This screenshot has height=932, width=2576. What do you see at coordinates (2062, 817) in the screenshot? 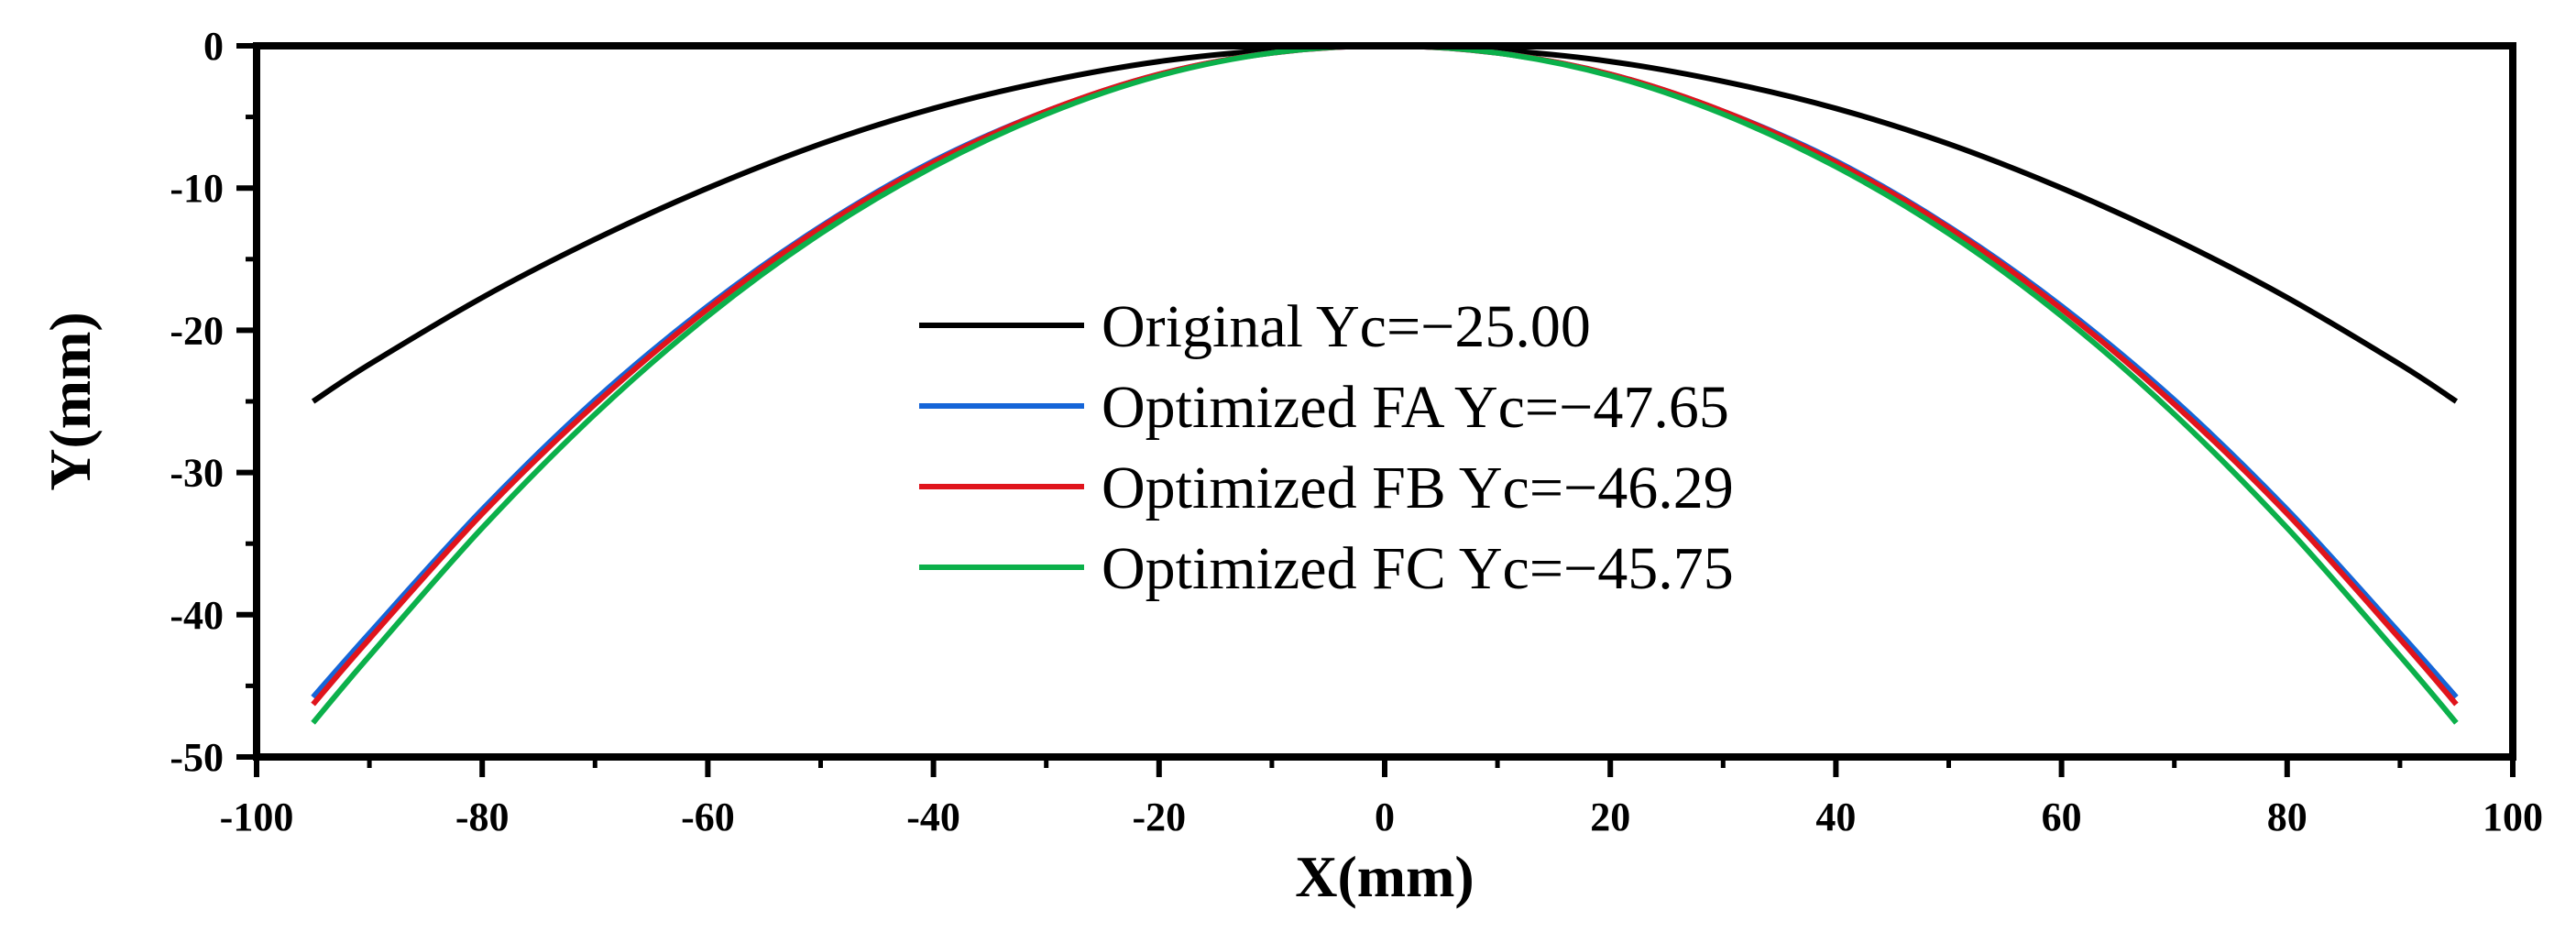
I see `x-tick-label: 60` at bounding box center [2062, 817].